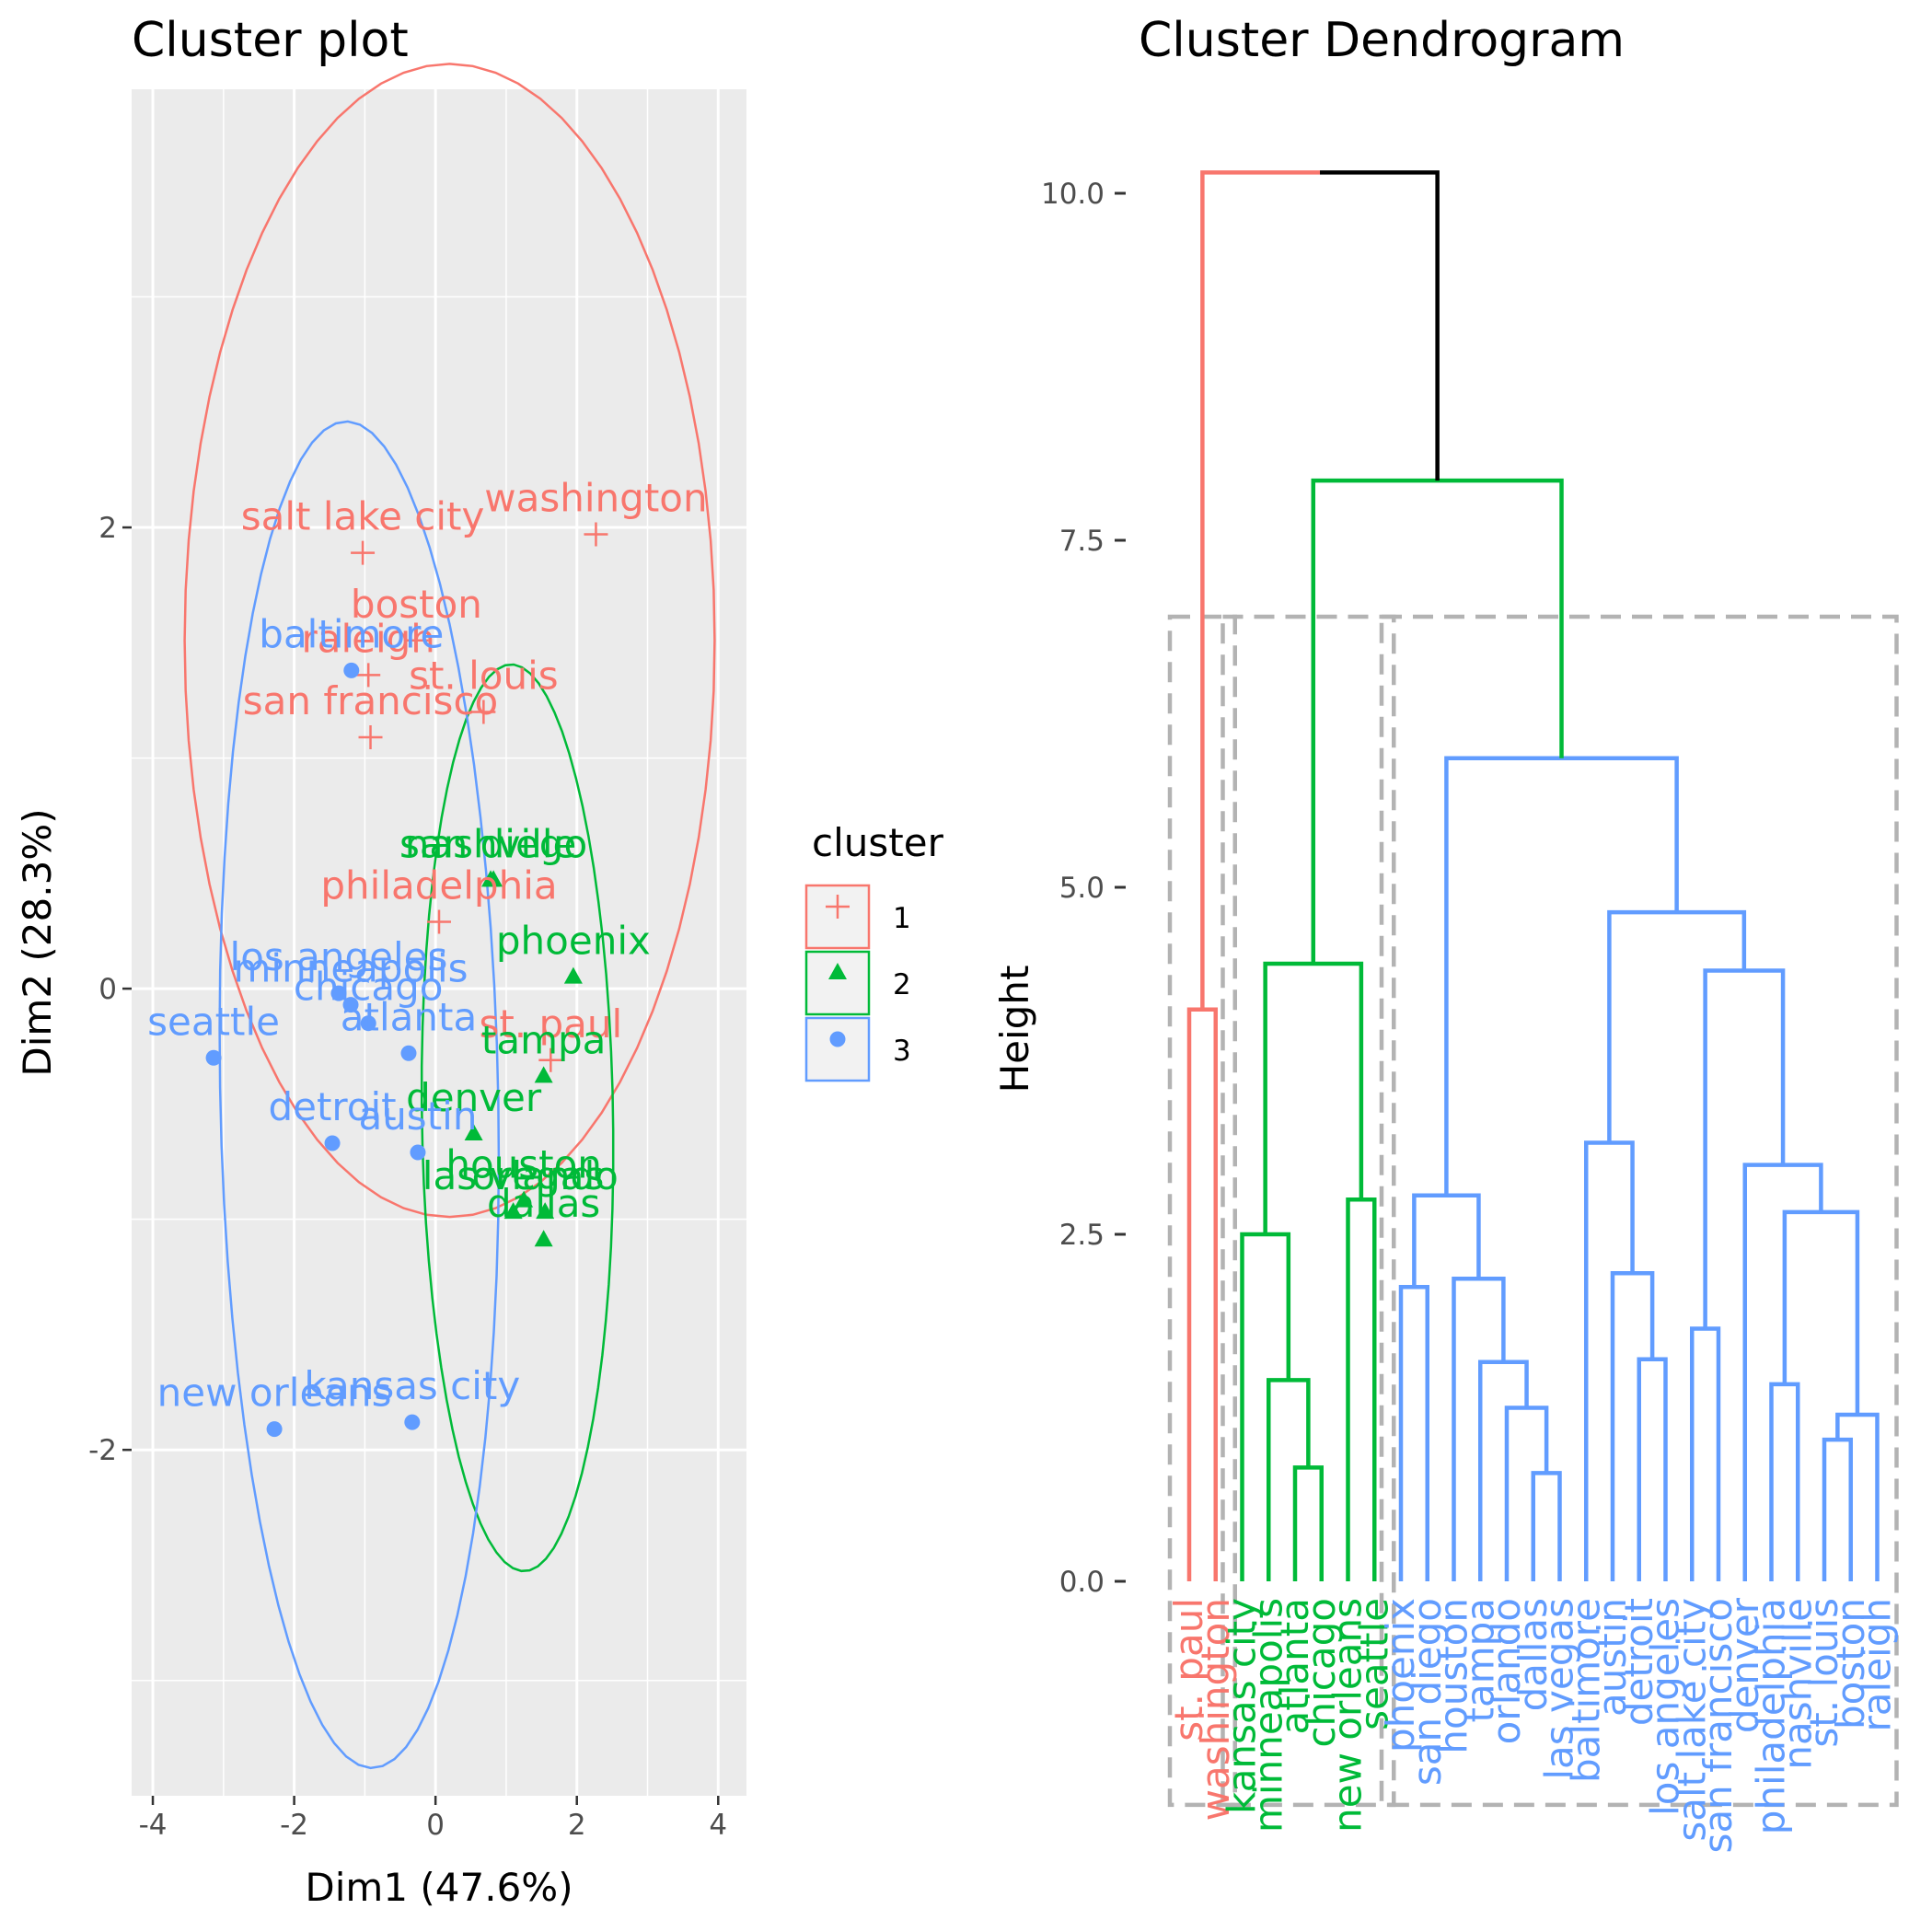  Describe the element at coordinates (339, 957) in the screenshot. I see `point-label: los angeles` at that location.